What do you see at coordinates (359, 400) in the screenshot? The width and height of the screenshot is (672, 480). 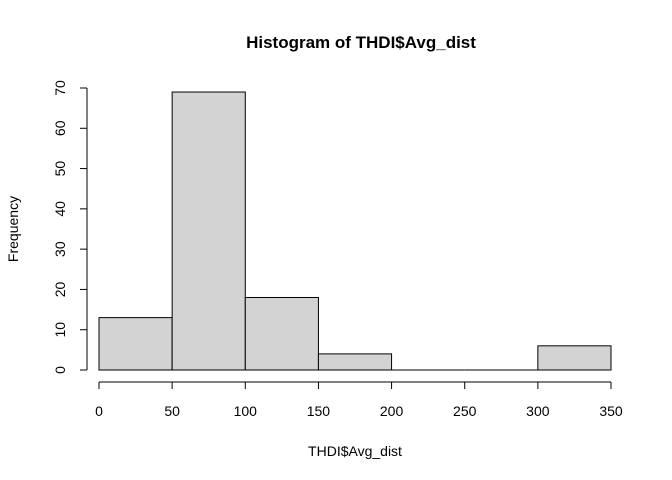 I see `x-axis: 0 50 100 150 200 250 300 350` at bounding box center [359, 400].